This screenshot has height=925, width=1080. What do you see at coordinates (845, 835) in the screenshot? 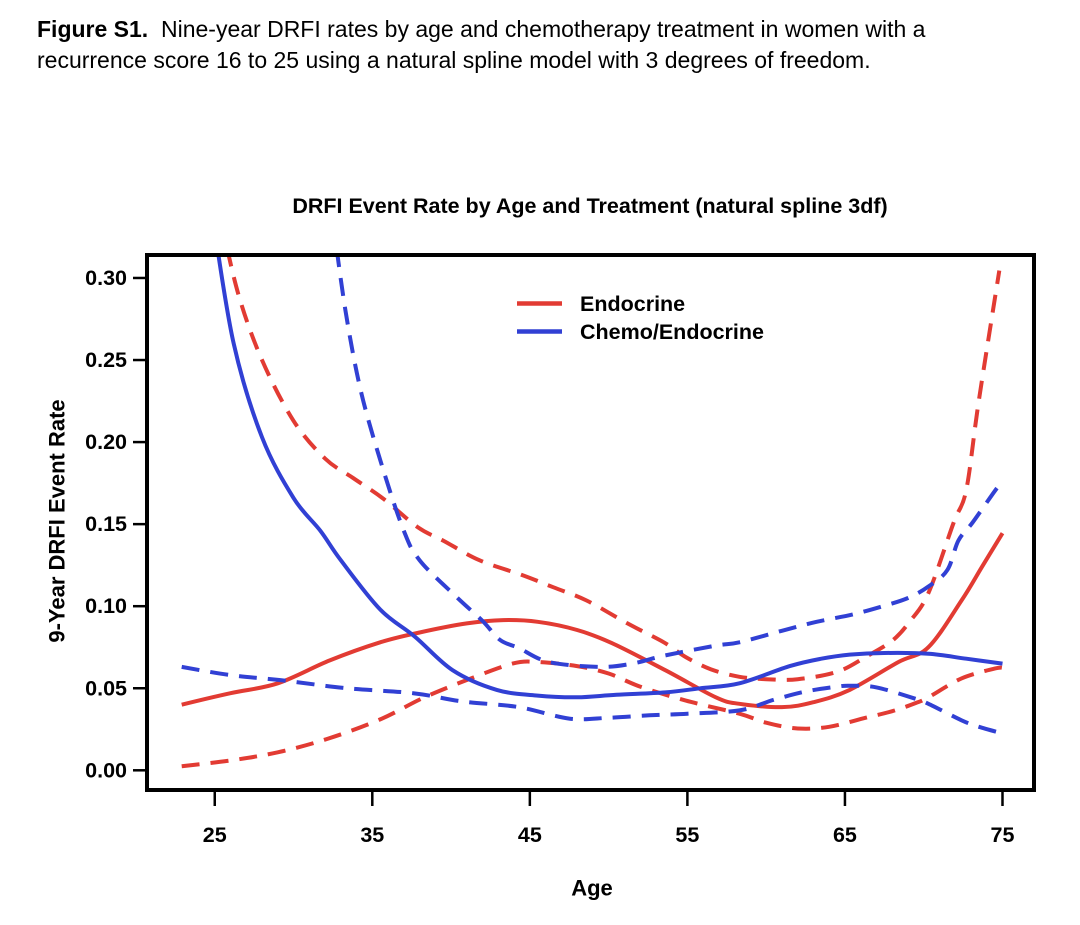
I see `x-tick-label: 65` at bounding box center [845, 835].